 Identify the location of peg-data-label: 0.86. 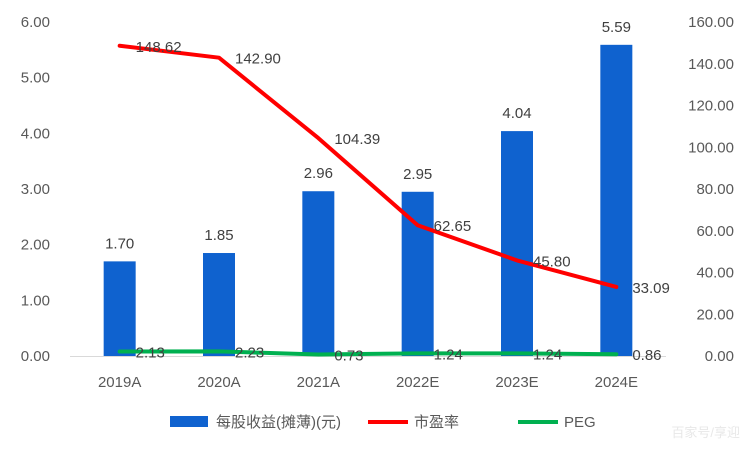
(646, 355).